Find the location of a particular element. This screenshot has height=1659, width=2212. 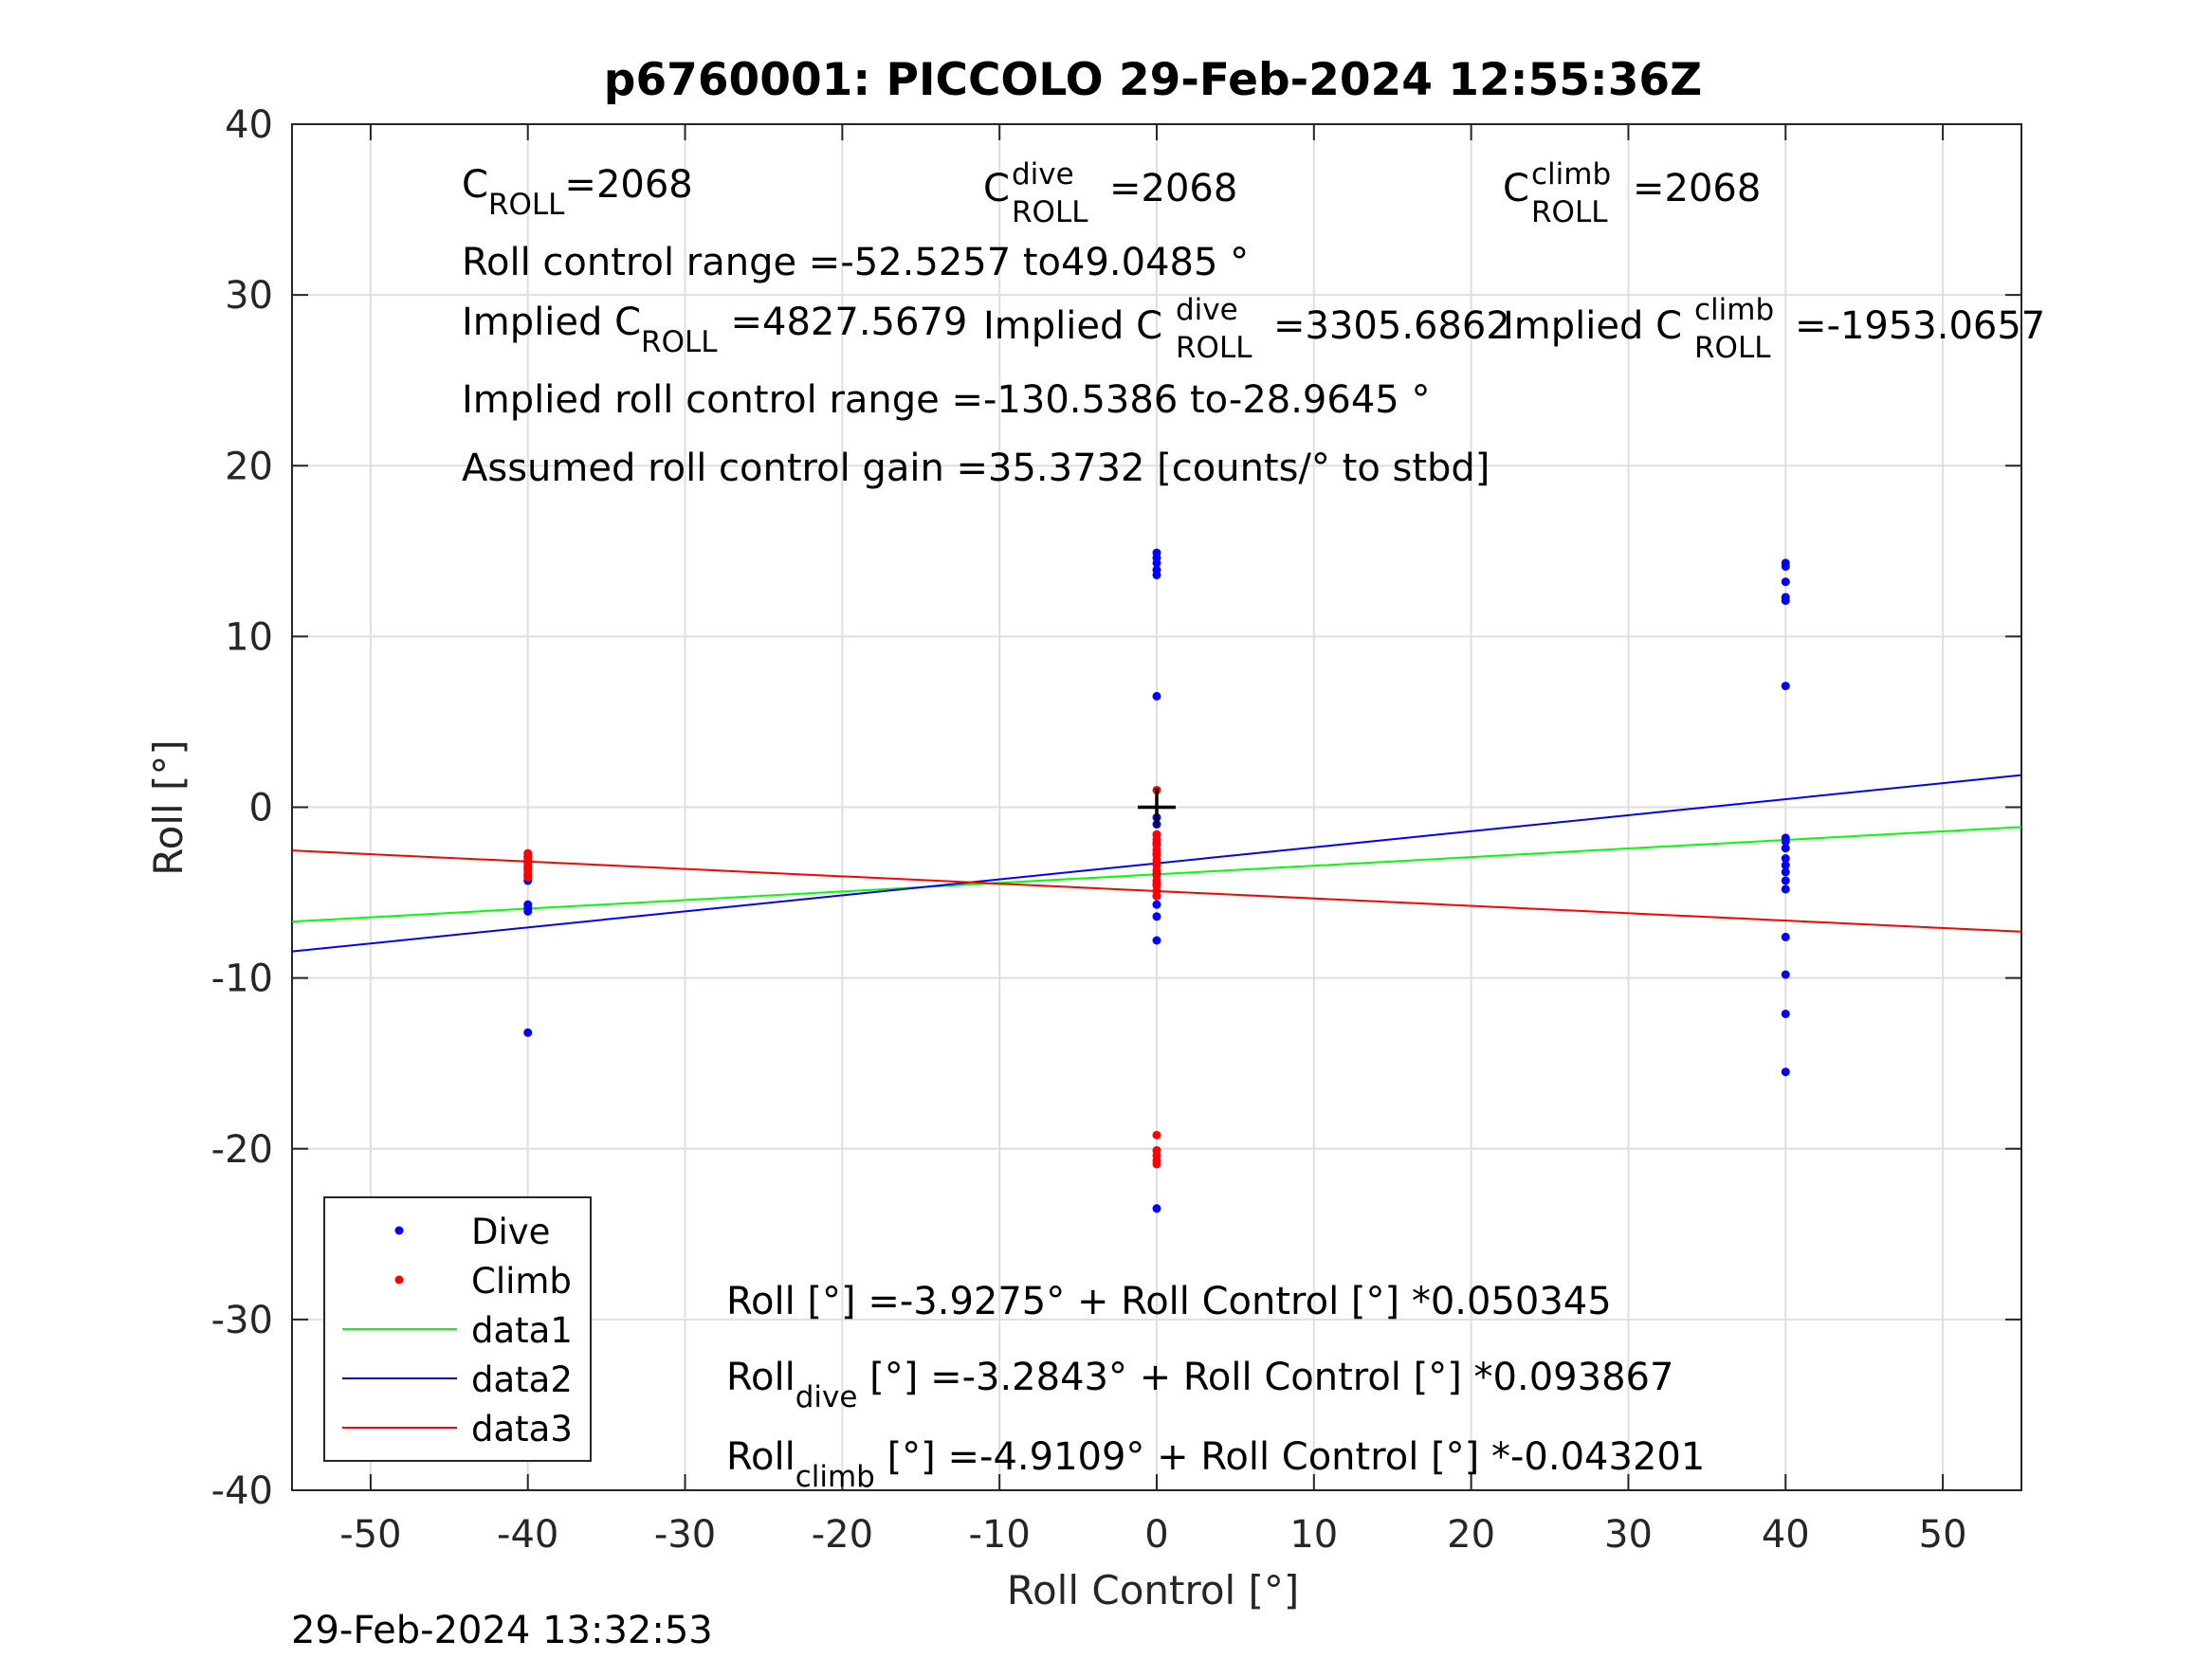

x-tick-label: 20 is located at coordinates (1471, 1535).